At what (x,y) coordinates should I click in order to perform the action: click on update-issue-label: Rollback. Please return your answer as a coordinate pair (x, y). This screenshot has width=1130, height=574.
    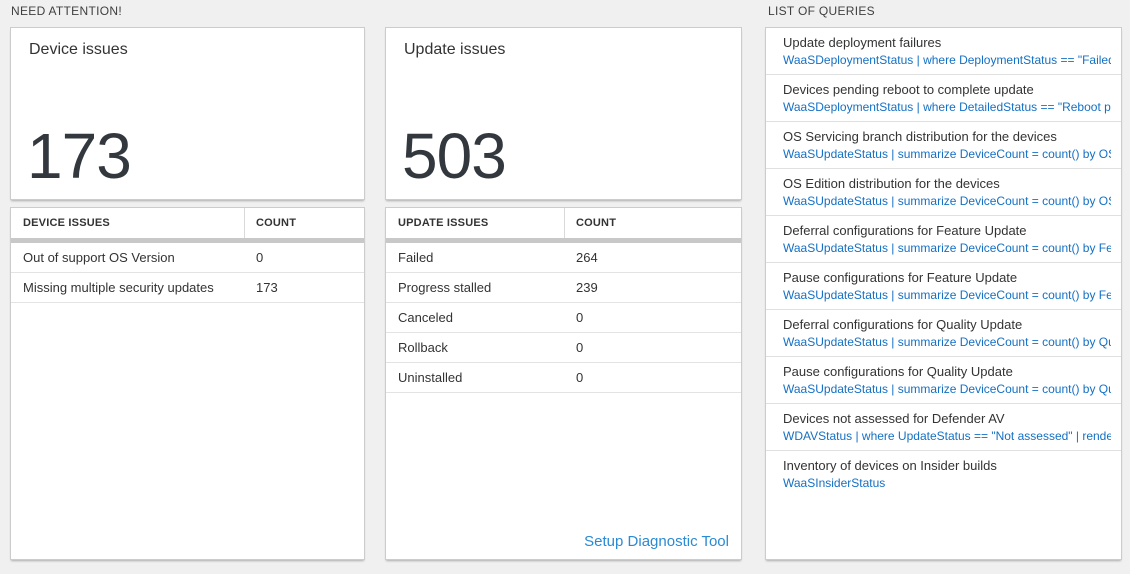
    Looking at the image, I should click on (423, 347).